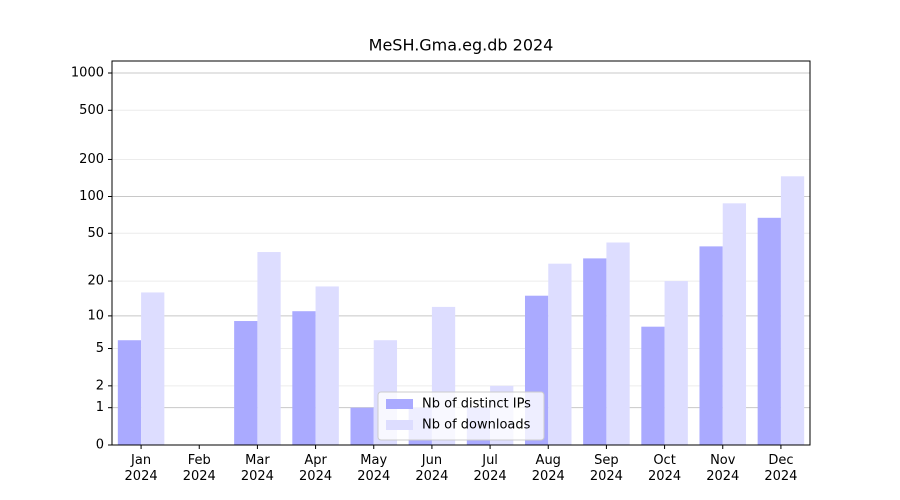  What do you see at coordinates (87, 73) in the screenshot?
I see `y-tick-label: 1000` at bounding box center [87, 73].